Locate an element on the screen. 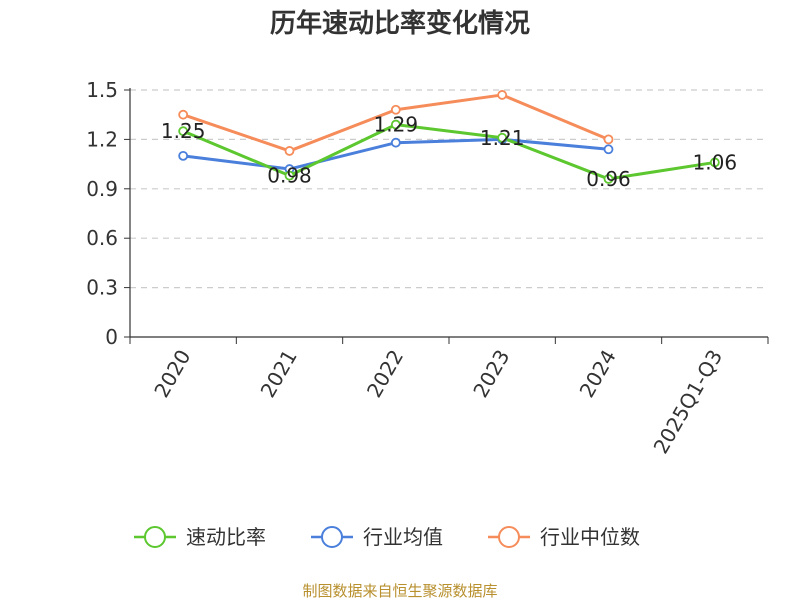  source-note: 制图数据来自恒生聚源数据库 is located at coordinates (399, 591).